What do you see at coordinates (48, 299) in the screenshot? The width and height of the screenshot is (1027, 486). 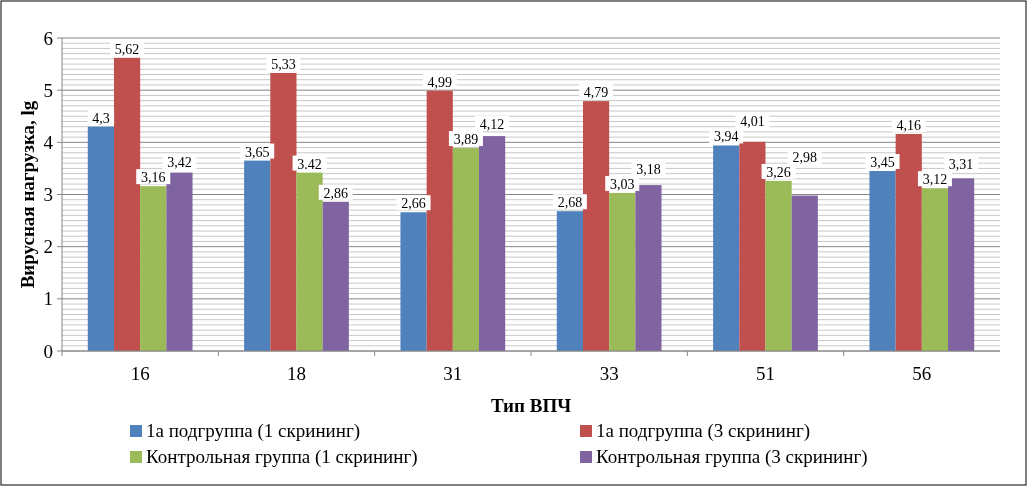 I see `y-tick-label: 1` at bounding box center [48, 299].